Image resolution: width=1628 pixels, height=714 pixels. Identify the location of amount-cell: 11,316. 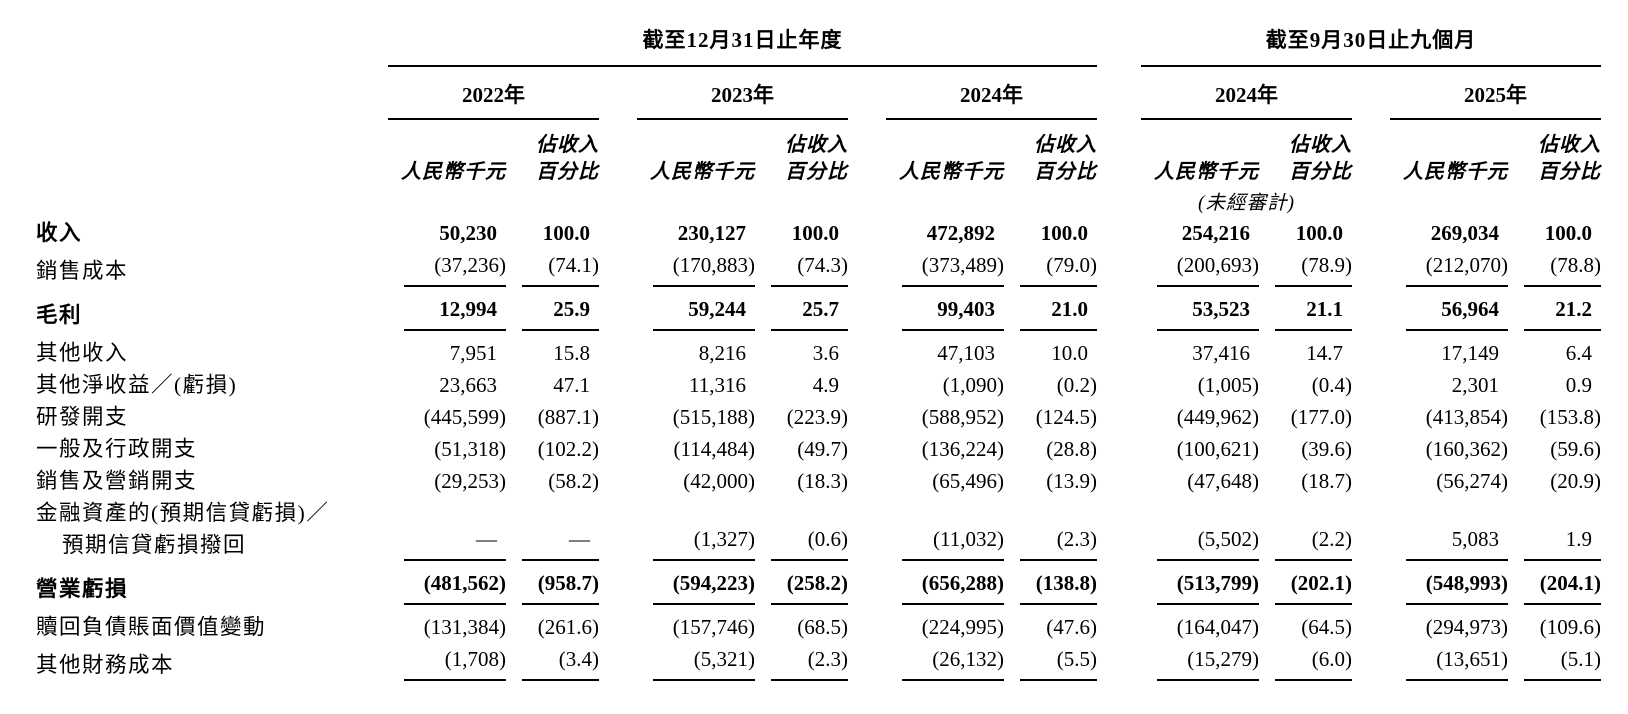
(717, 385).